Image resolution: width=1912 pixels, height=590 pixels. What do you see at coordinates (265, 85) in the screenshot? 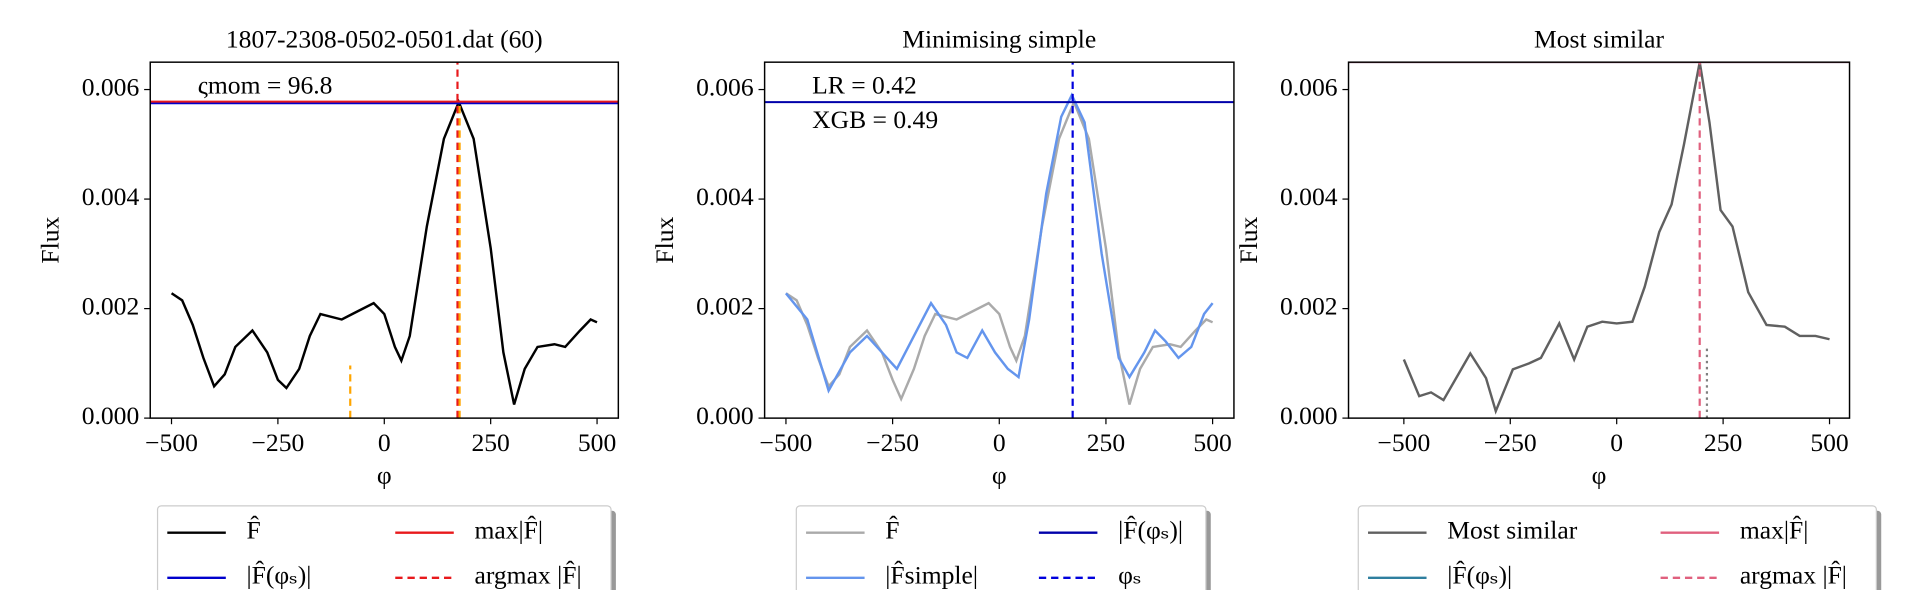
I see `annotation: ςmom = 96.8` at bounding box center [265, 85].